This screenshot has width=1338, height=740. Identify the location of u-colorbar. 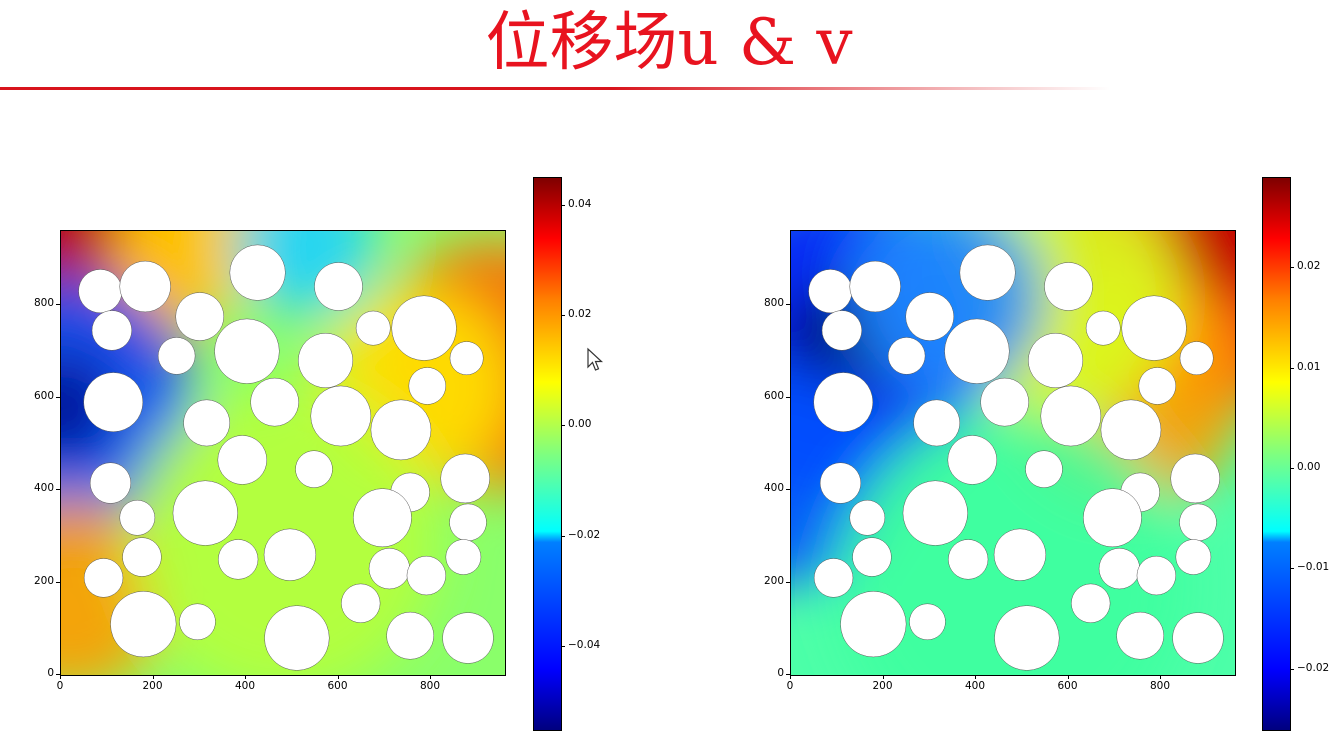
(547, 454).